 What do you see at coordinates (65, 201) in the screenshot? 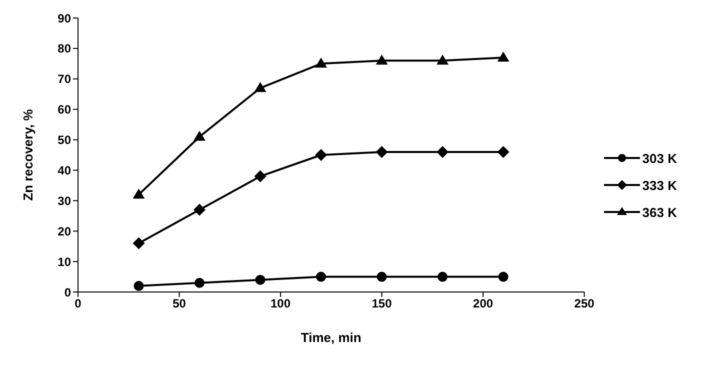
I see `y-tick-label: 30` at bounding box center [65, 201].